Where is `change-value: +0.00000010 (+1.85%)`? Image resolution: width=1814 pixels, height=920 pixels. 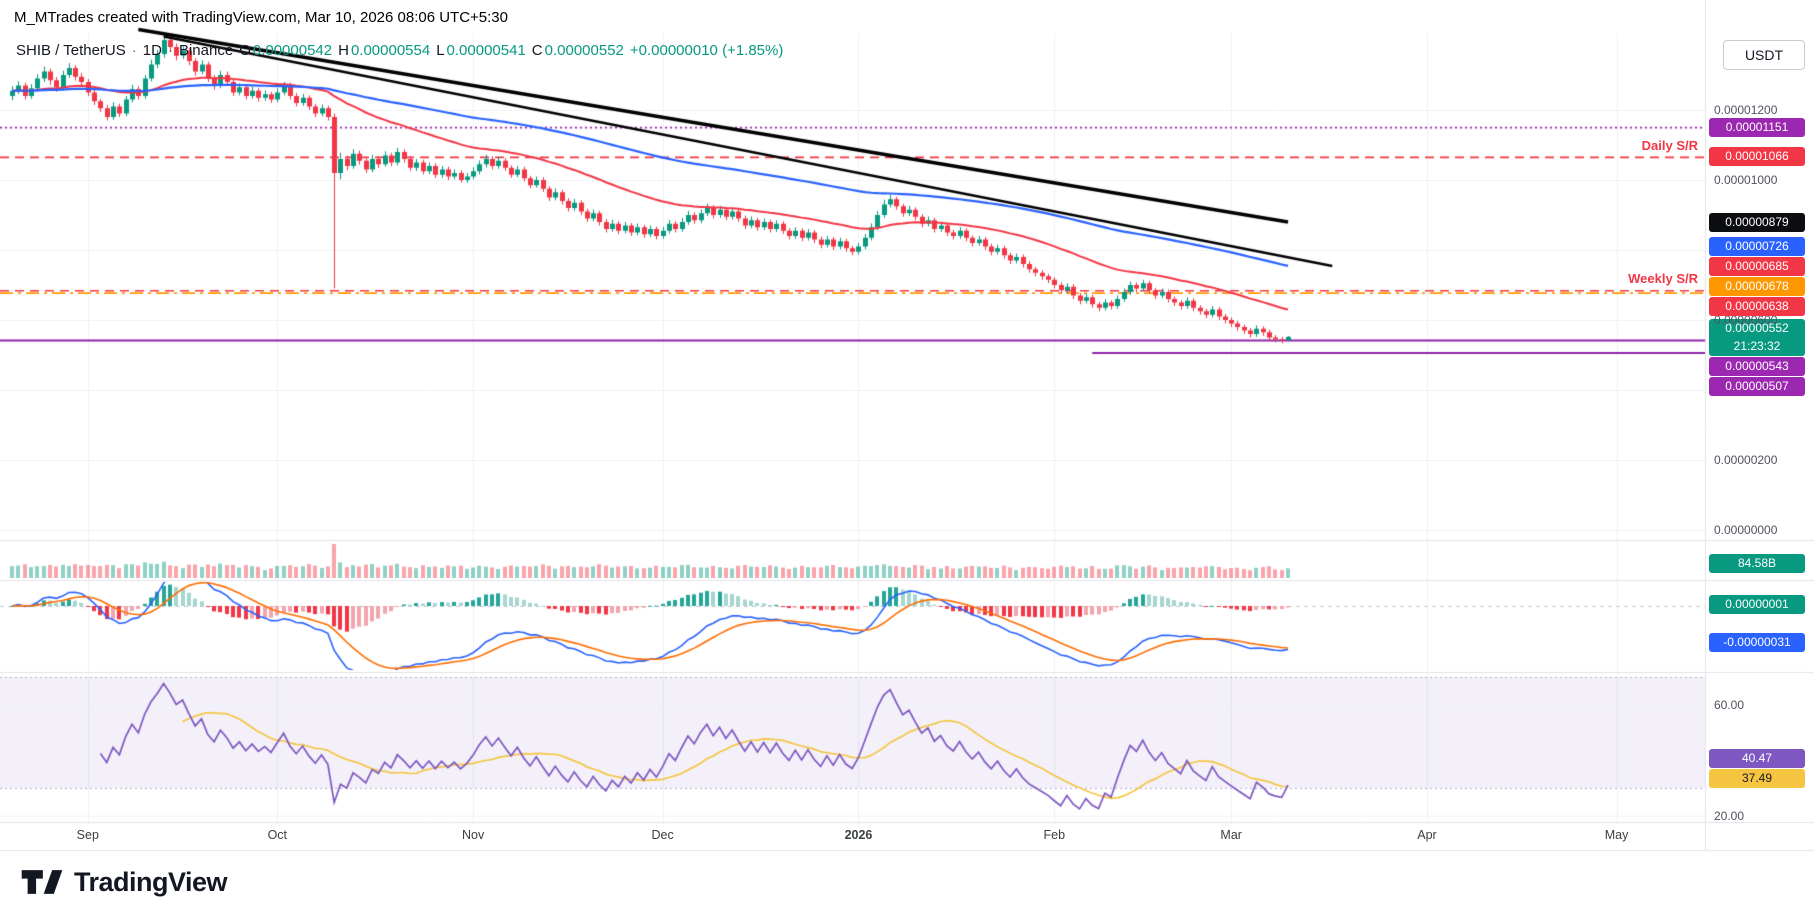 change-value: +0.00000010 (+1.85%) is located at coordinates (706, 50).